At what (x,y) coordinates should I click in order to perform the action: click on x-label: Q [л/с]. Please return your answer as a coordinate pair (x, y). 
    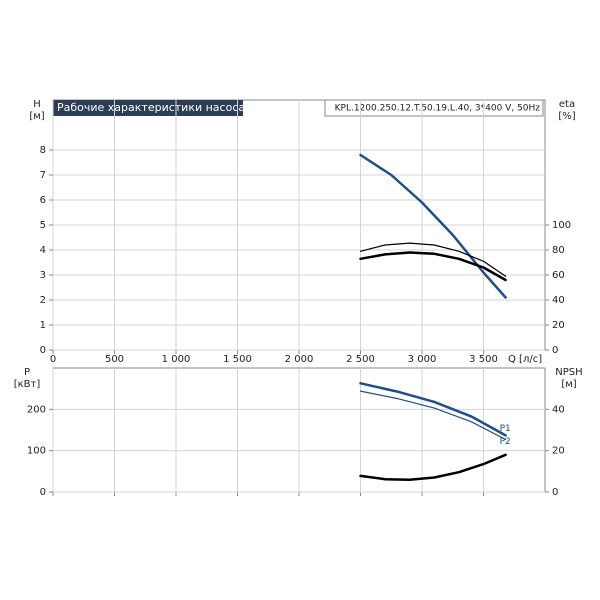
    Looking at the image, I should click on (525, 359).